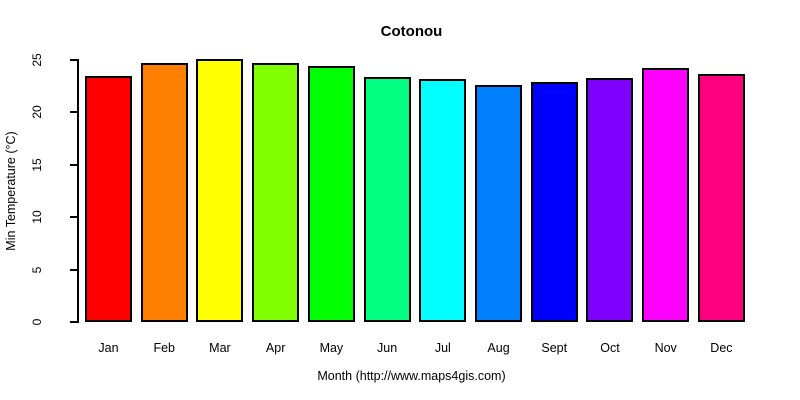 This screenshot has width=800, height=400. I want to click on x-tick-label-apr: Apr, so click(275, 348).